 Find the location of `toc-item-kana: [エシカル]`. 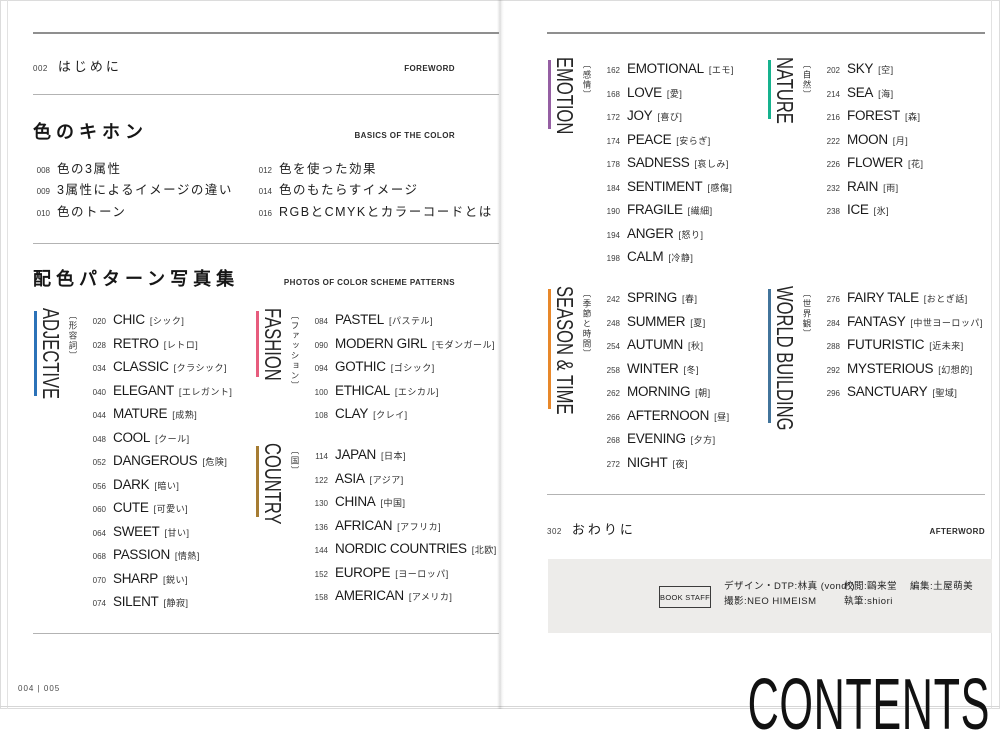

toc-item-kana: [エシカル] is located at coordinates (416, 391).